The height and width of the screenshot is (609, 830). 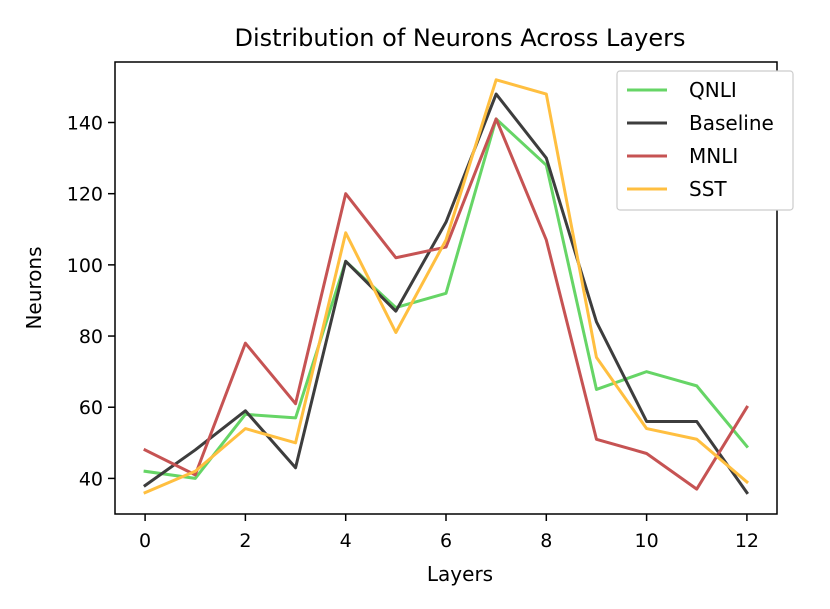 What do you see at coordinates (91, 408) in the screenshot?
I see `y-tick-label: 60` at bounding box center [91, 408].